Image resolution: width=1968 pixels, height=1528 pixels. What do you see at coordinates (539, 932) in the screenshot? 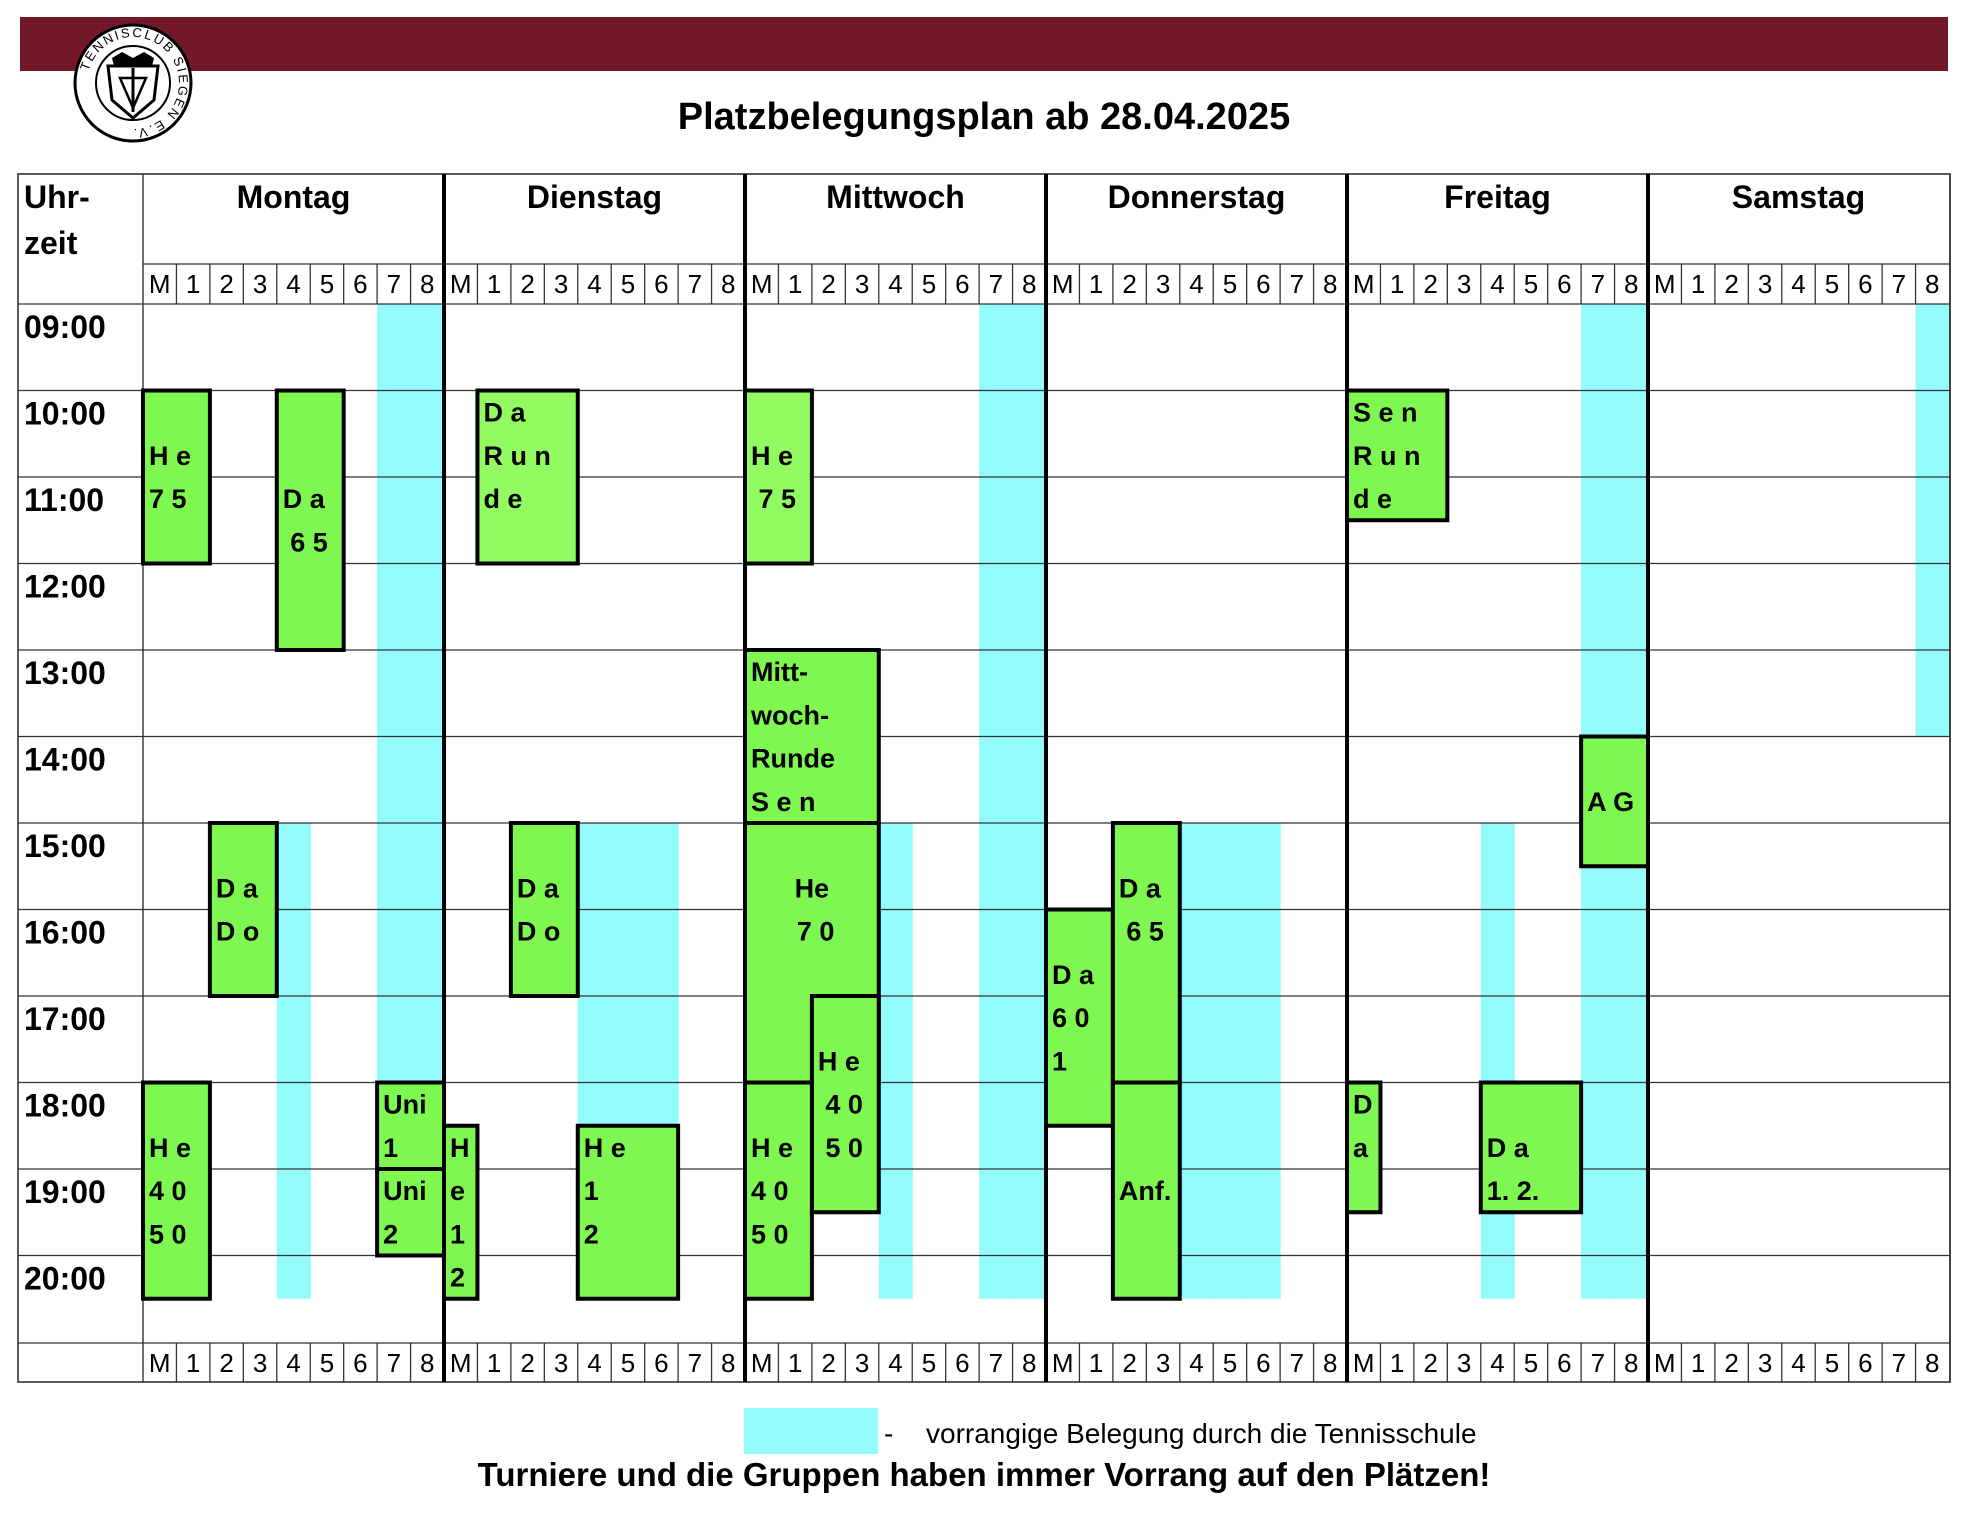
I see `booking-label: D o` at bounding box center [539, 932].